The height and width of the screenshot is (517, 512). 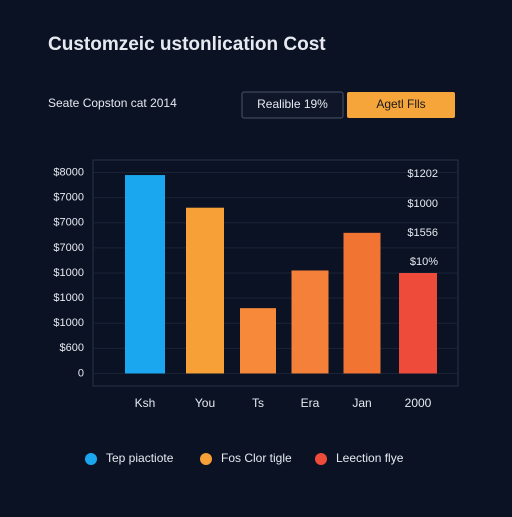 I want to click on legend-label: Tep piactiote, so click(x=140, y=458).